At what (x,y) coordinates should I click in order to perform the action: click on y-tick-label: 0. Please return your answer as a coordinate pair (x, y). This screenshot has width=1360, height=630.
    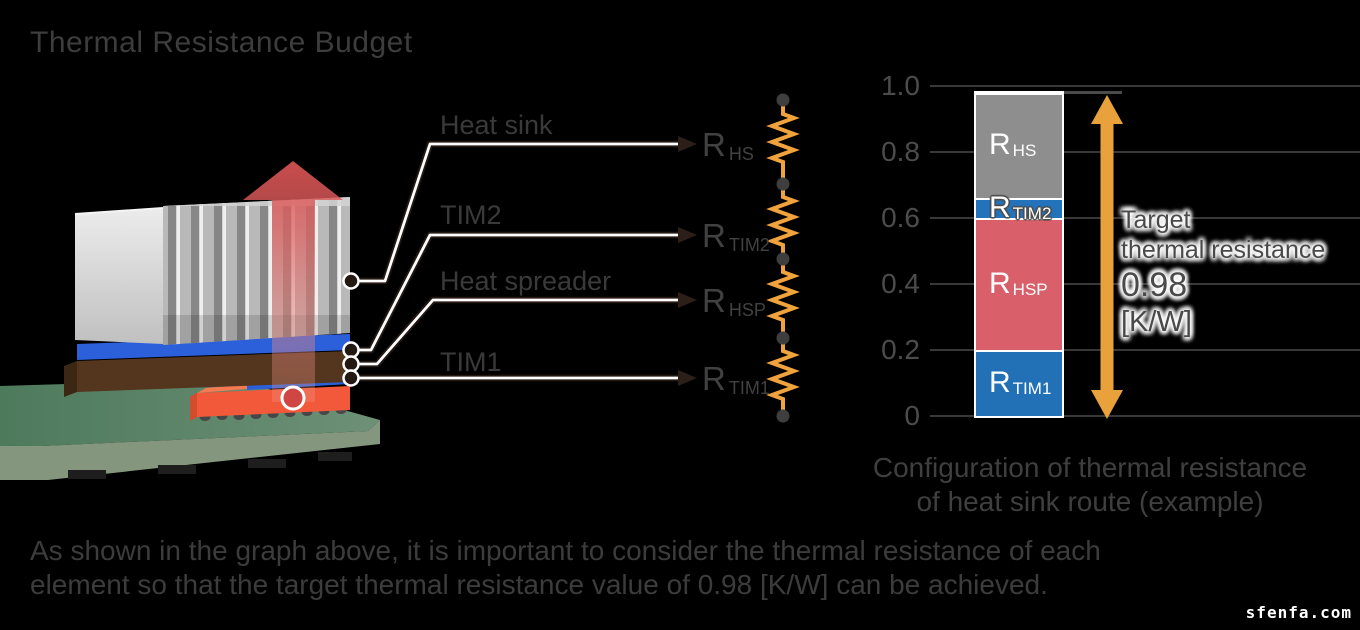
    Looking at the image, I should click on (912, 415).